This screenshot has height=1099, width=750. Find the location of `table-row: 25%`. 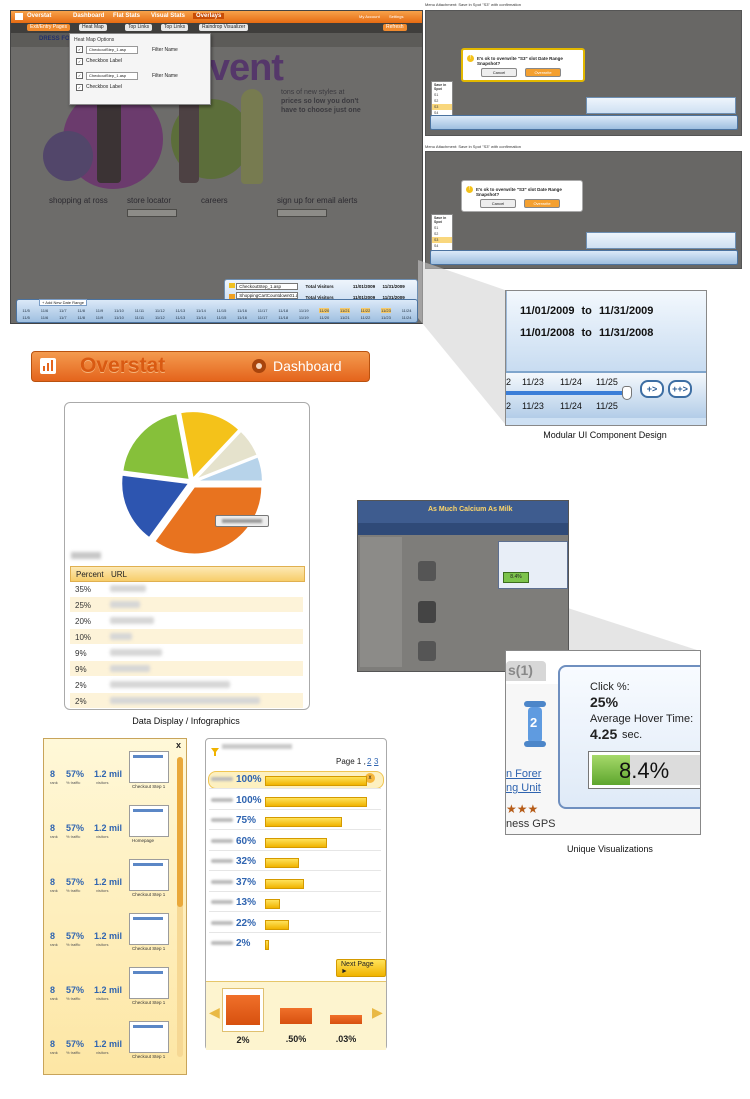

table-row: 25% is located at coordinates (186, 604).